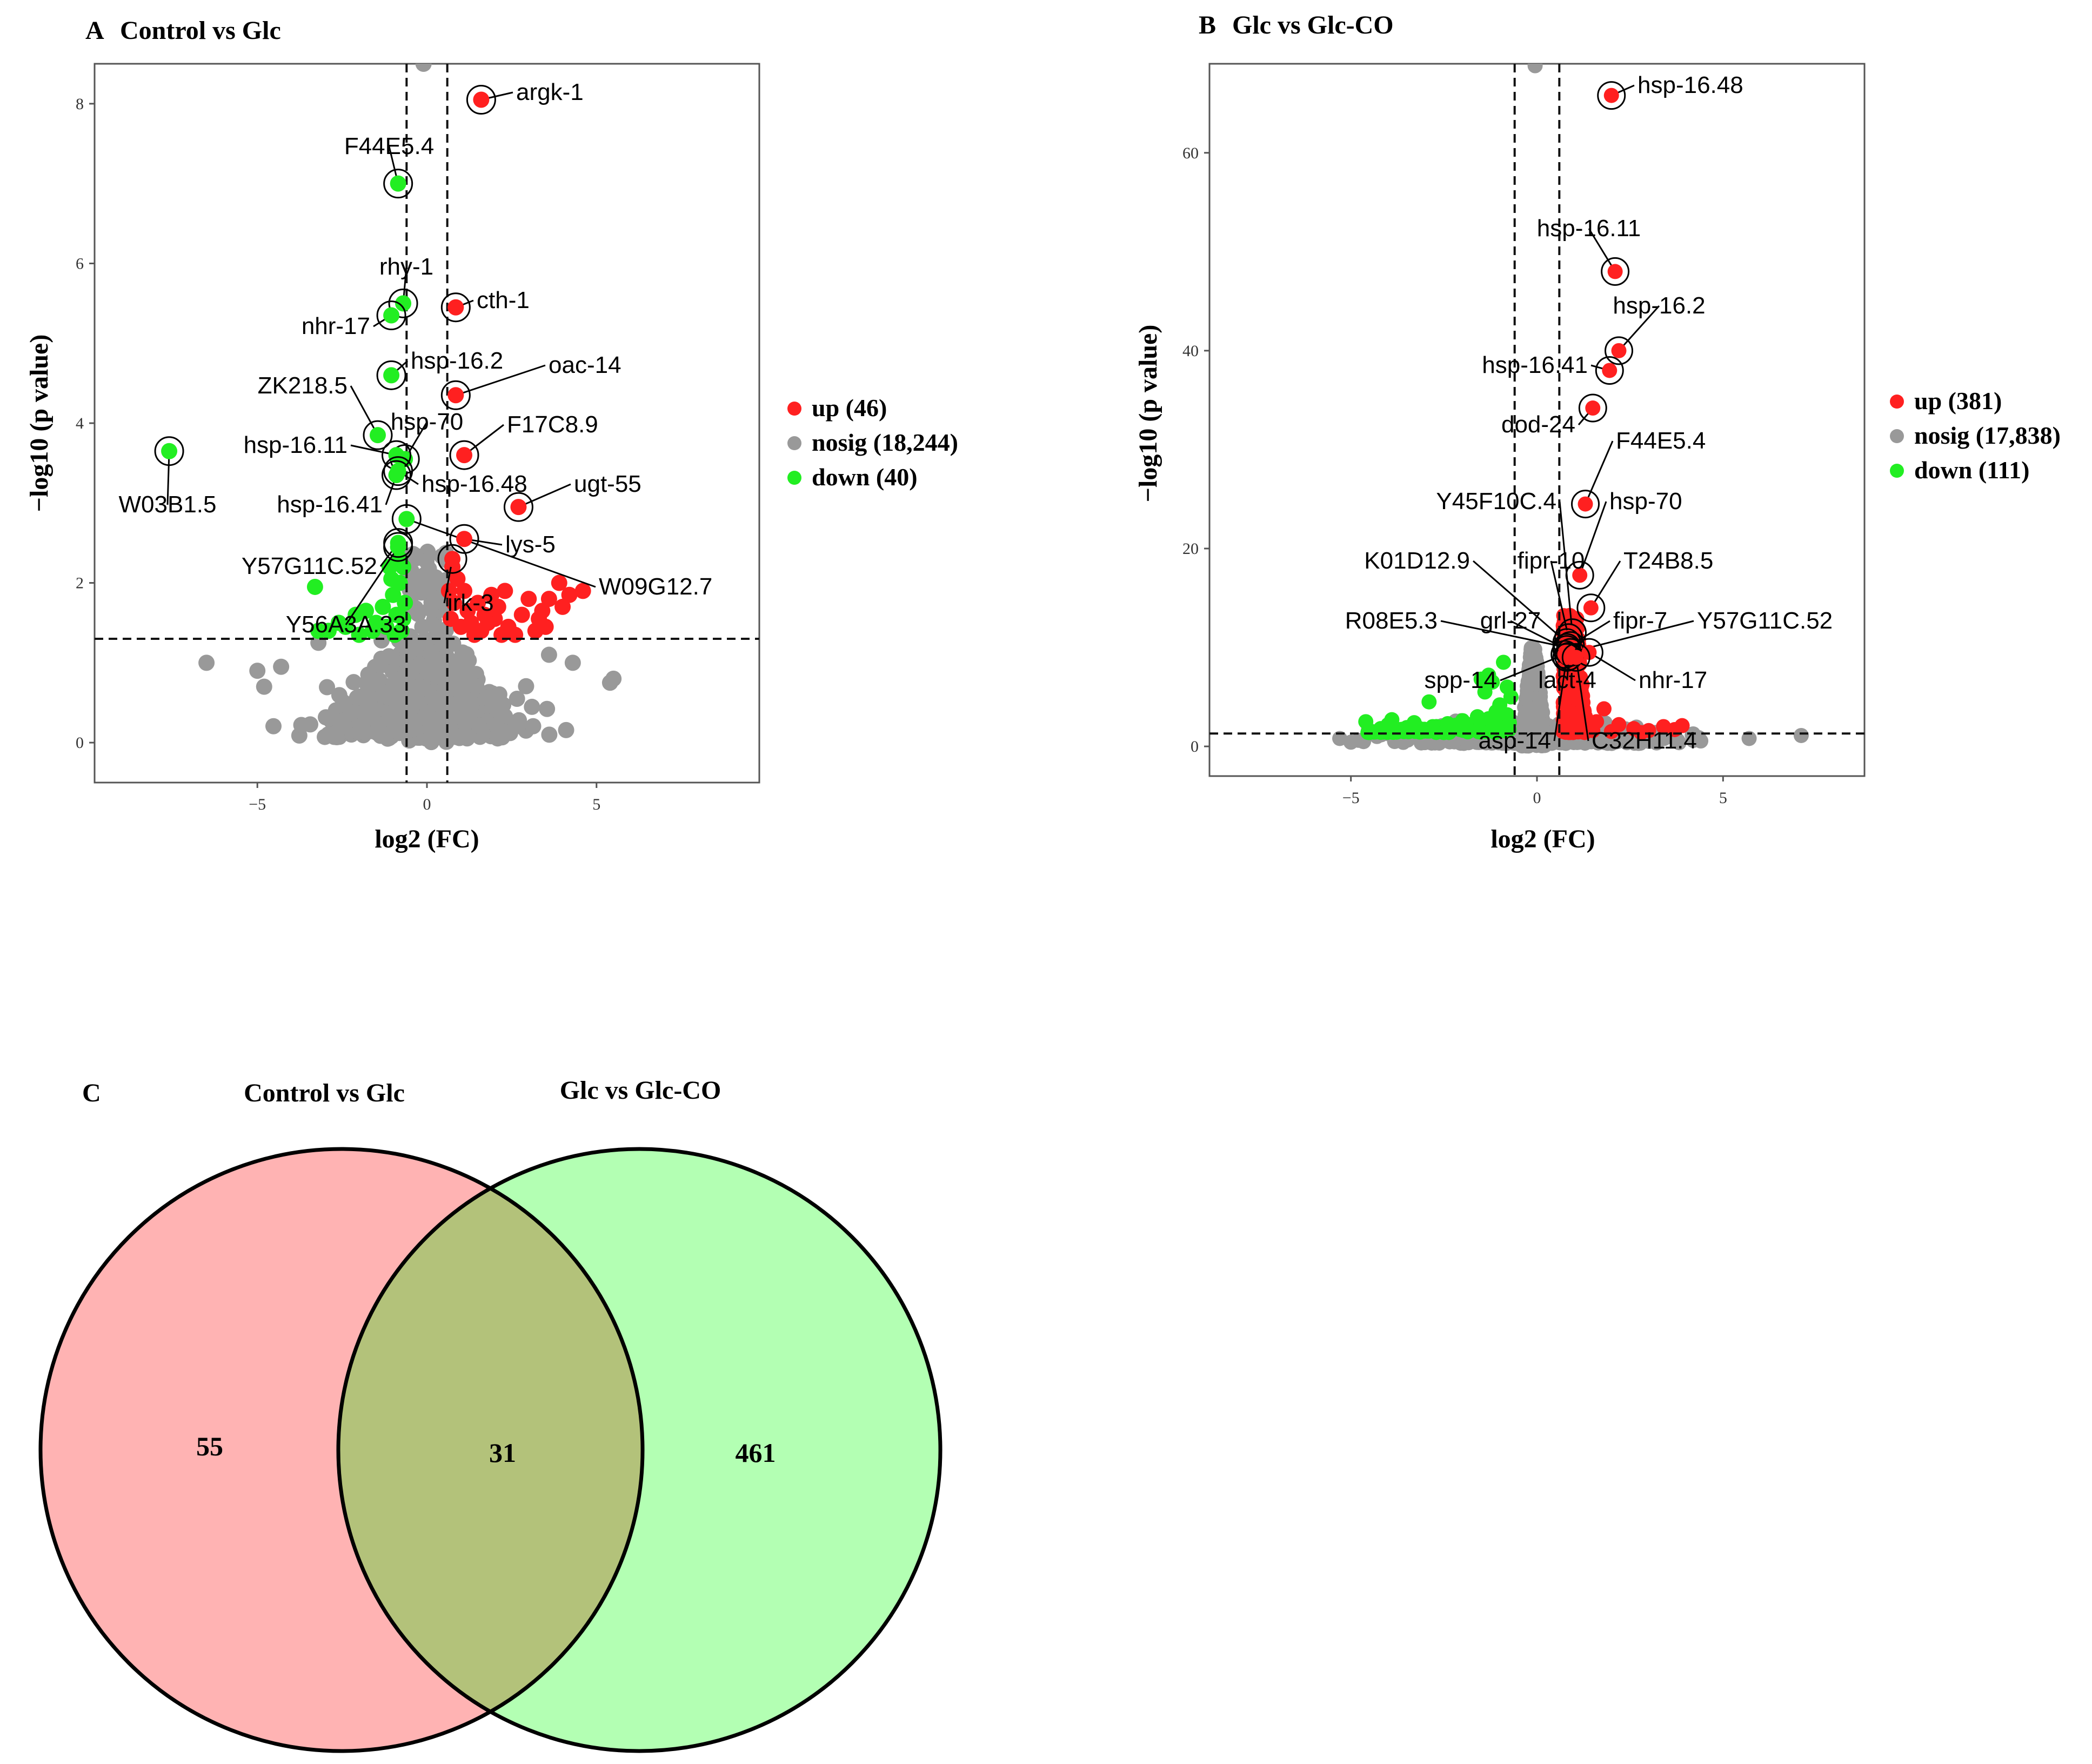  What do you see at coordinates (80, 743) in the screenshot?
I see `y-tick-label: 0` at bounding box center [80, 743].